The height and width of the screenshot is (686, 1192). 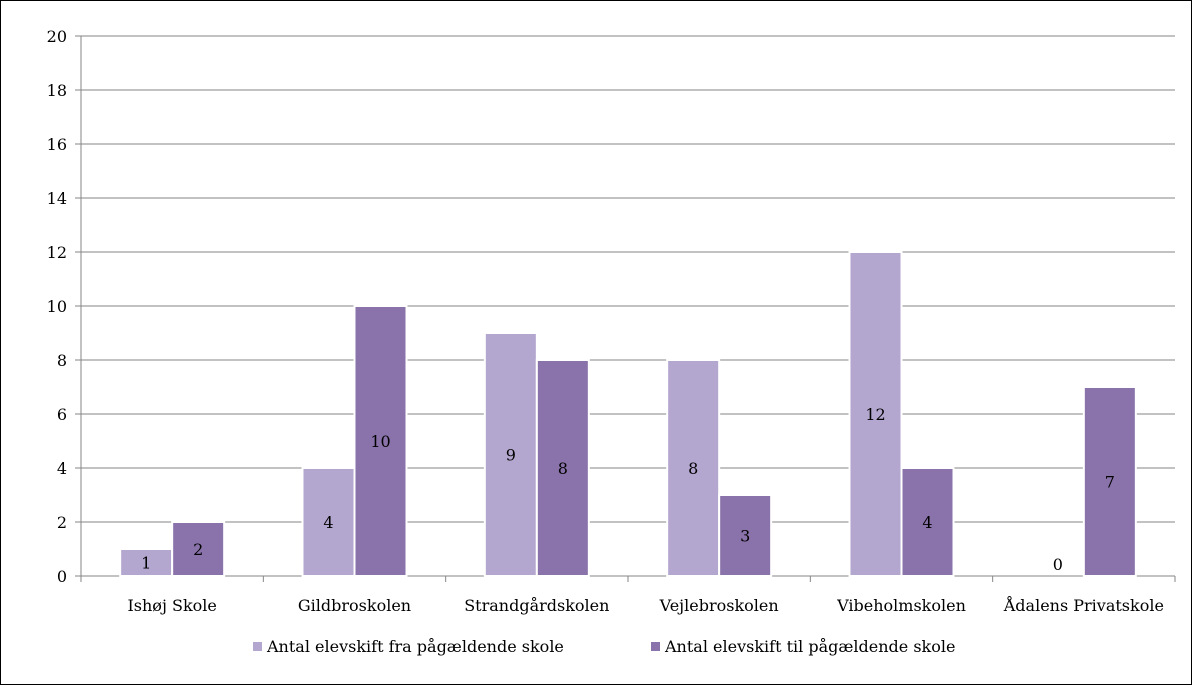 I want to click on y-tick-label: 0, so click(x=62, y=576).